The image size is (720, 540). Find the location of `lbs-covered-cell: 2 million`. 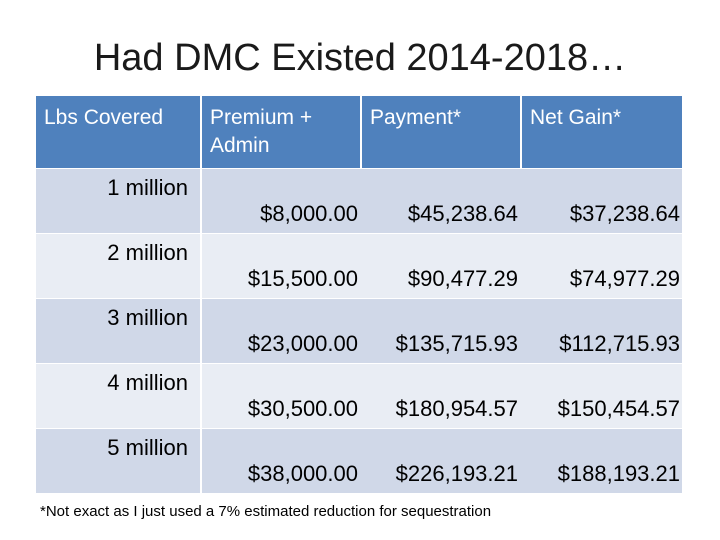

lbs-covered-cell: 2 million is located at coordinates (147, 252).